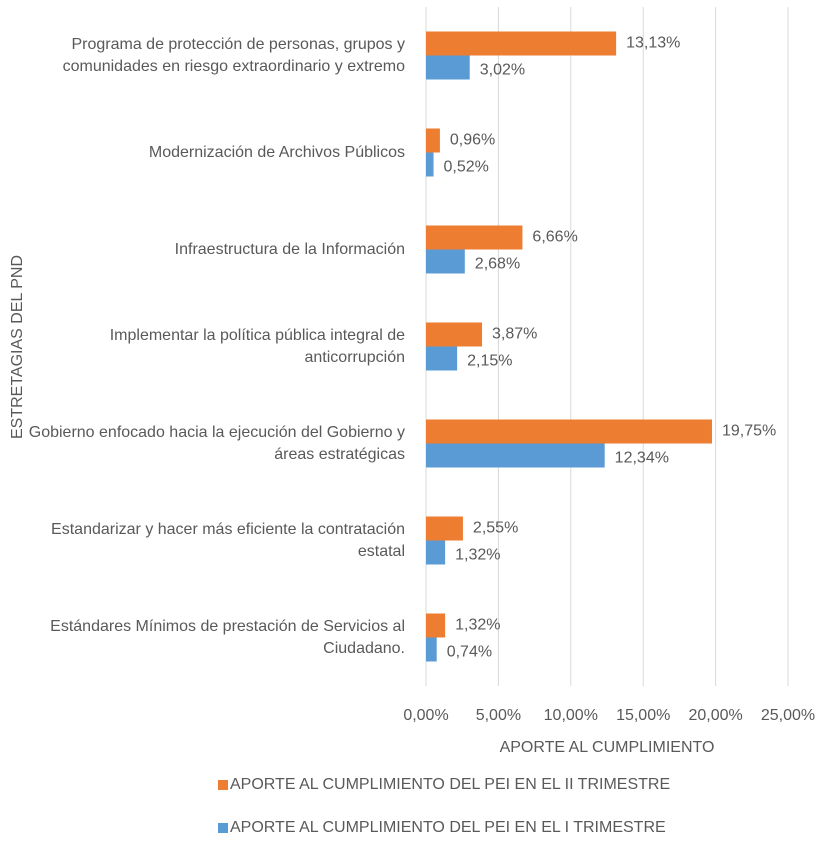 The width and height of the screenshot is (821, 865). What do you see at coordinates (276, 152) in the screenshot?
I see `y-tick-label: Modernización de Archivos Públicos` at bounding box center [276, 152].